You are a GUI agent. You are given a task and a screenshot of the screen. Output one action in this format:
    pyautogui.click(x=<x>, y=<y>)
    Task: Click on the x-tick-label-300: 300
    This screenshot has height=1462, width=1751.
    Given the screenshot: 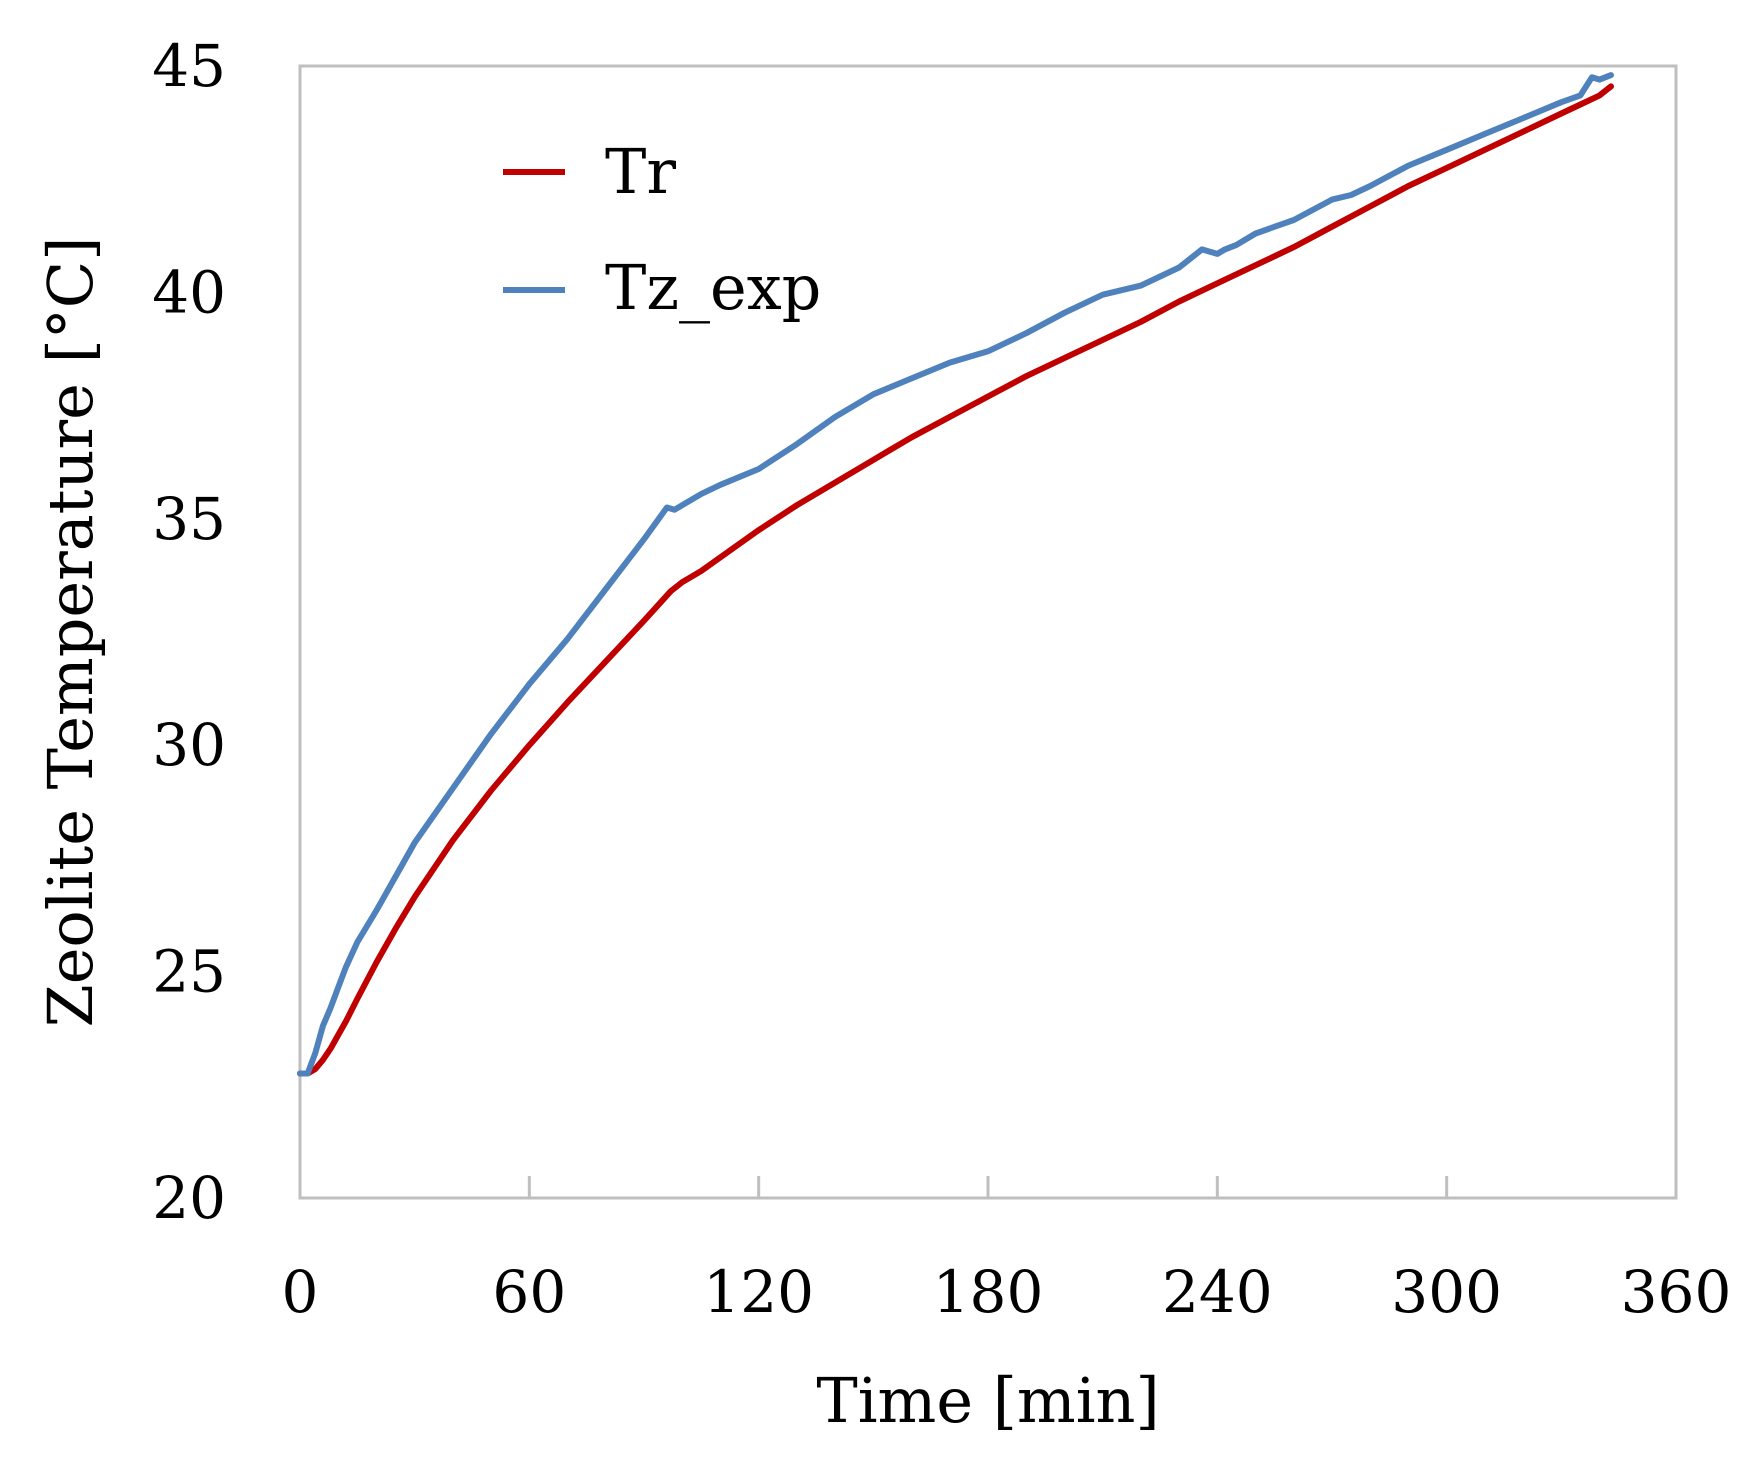 What is the action you would take?
    pyautogui.click(x=1446, y=1292)
    